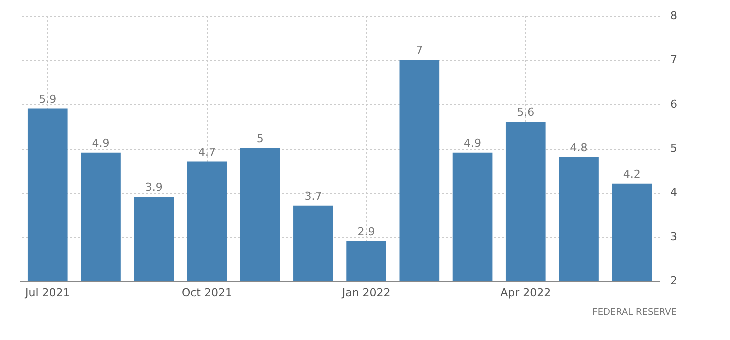 This screenshot has width=730, height=340. Describe the element at coordinates (207, 152) in the screenshot. I see `data-label: 4.7` at that location.